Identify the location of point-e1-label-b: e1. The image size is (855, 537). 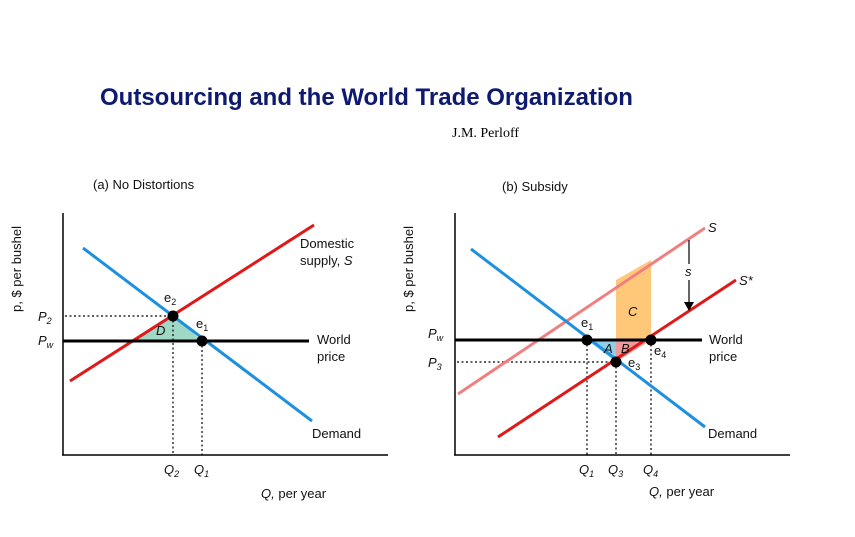
(587, 323).